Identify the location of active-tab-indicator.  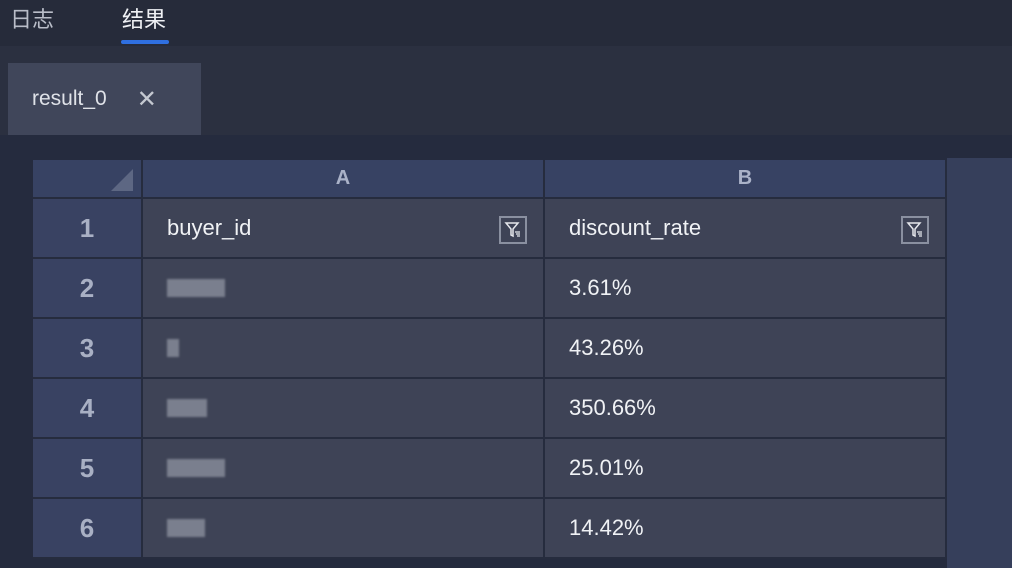
(145, 42).